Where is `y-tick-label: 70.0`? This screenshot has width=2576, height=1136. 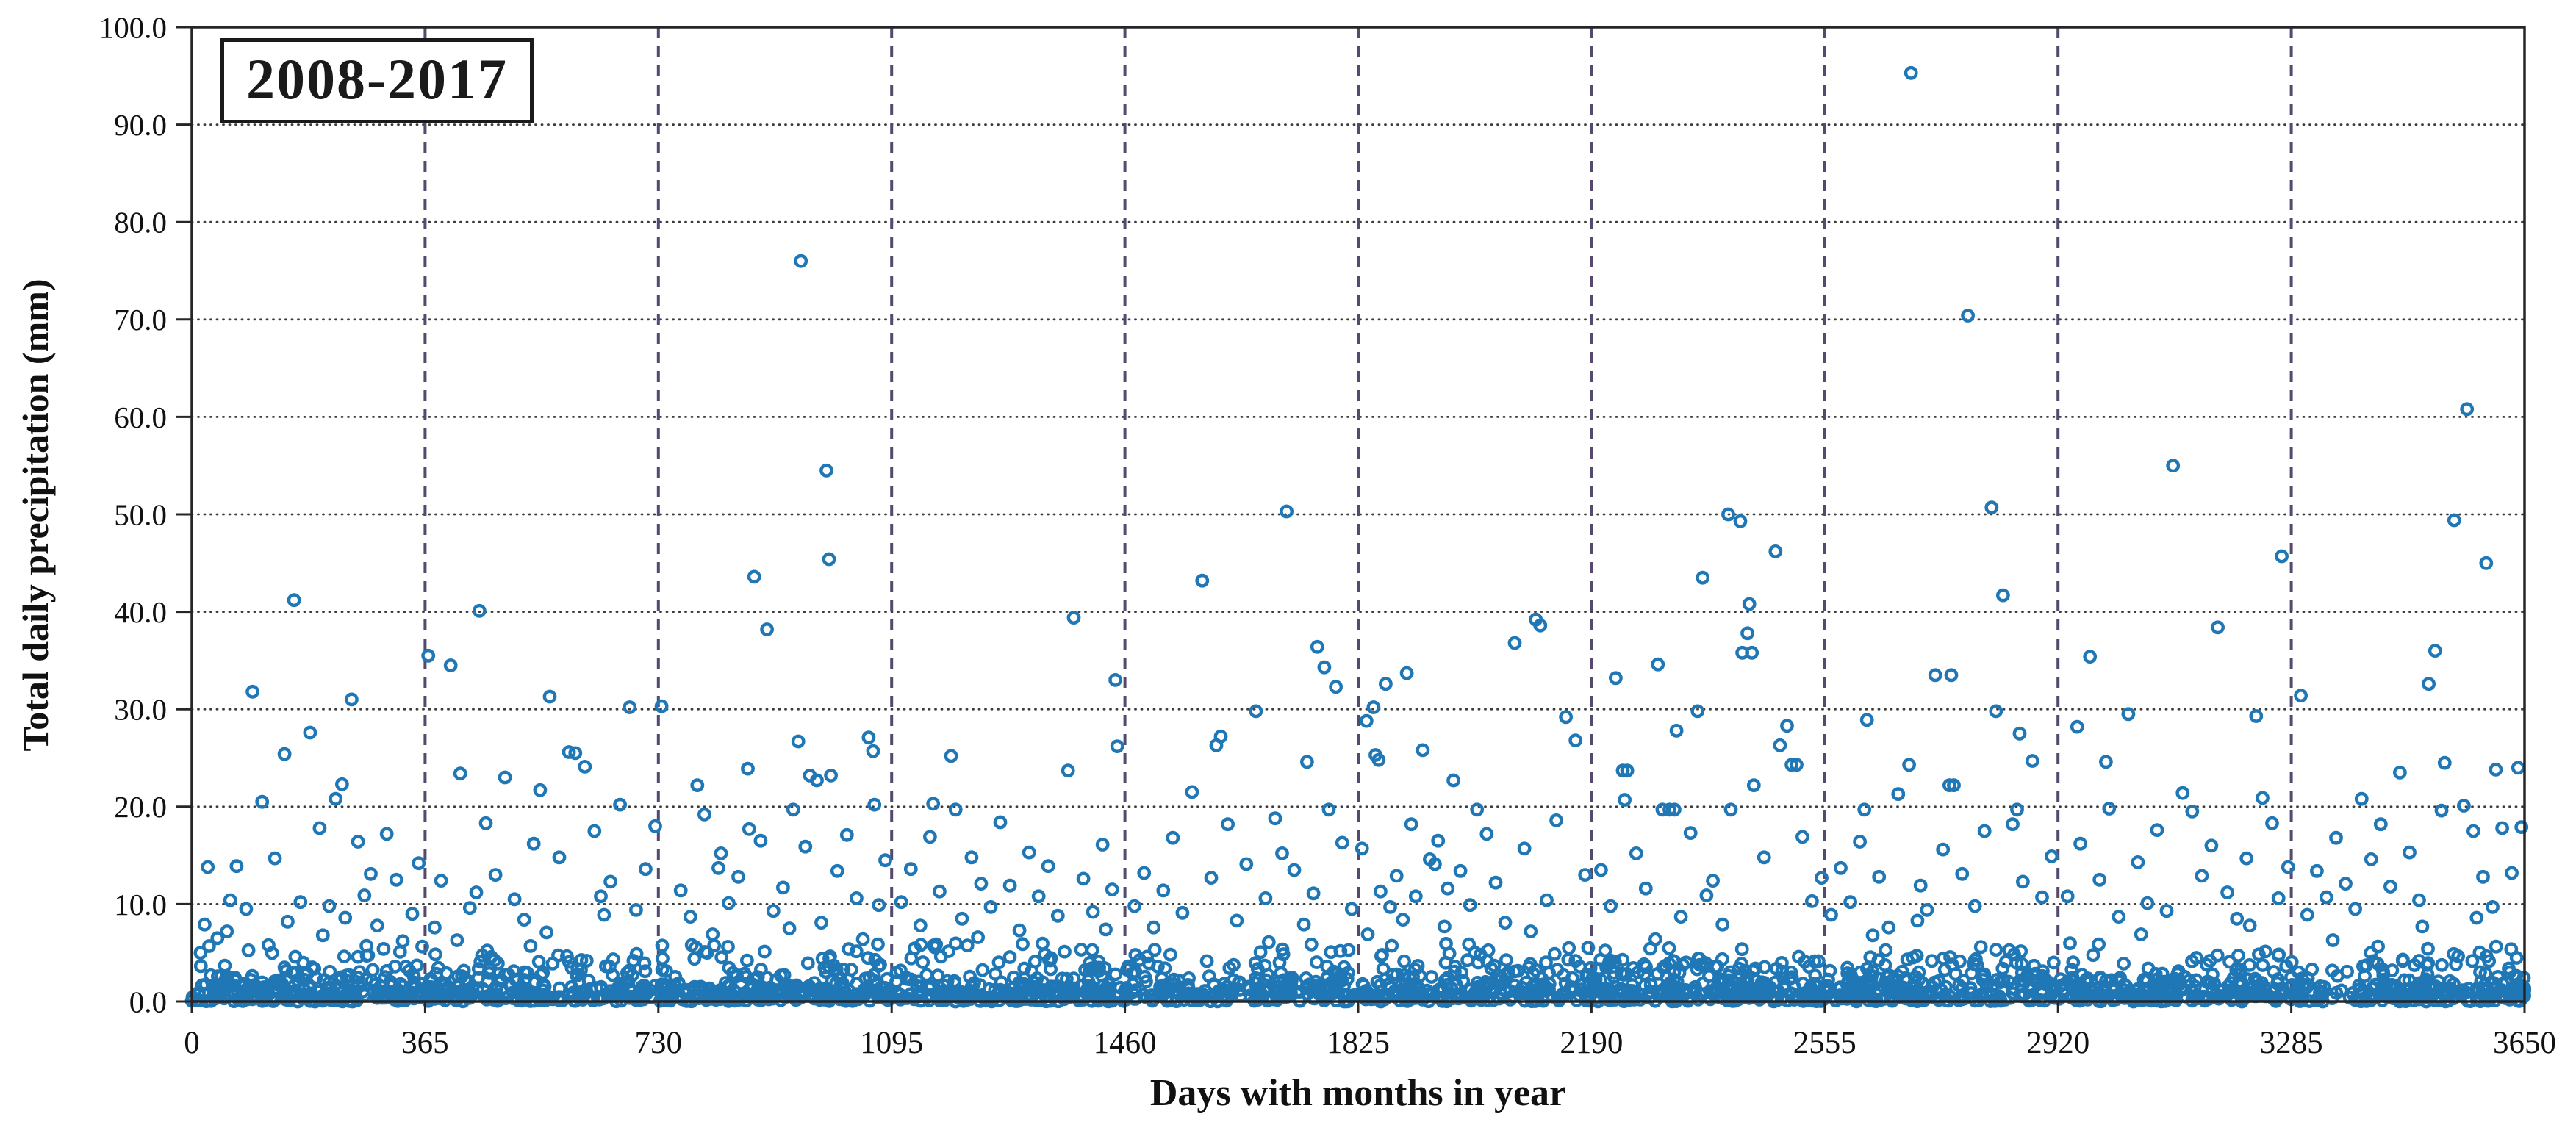
y-tick-label: 70.0 is located at coordinates (140, 320).